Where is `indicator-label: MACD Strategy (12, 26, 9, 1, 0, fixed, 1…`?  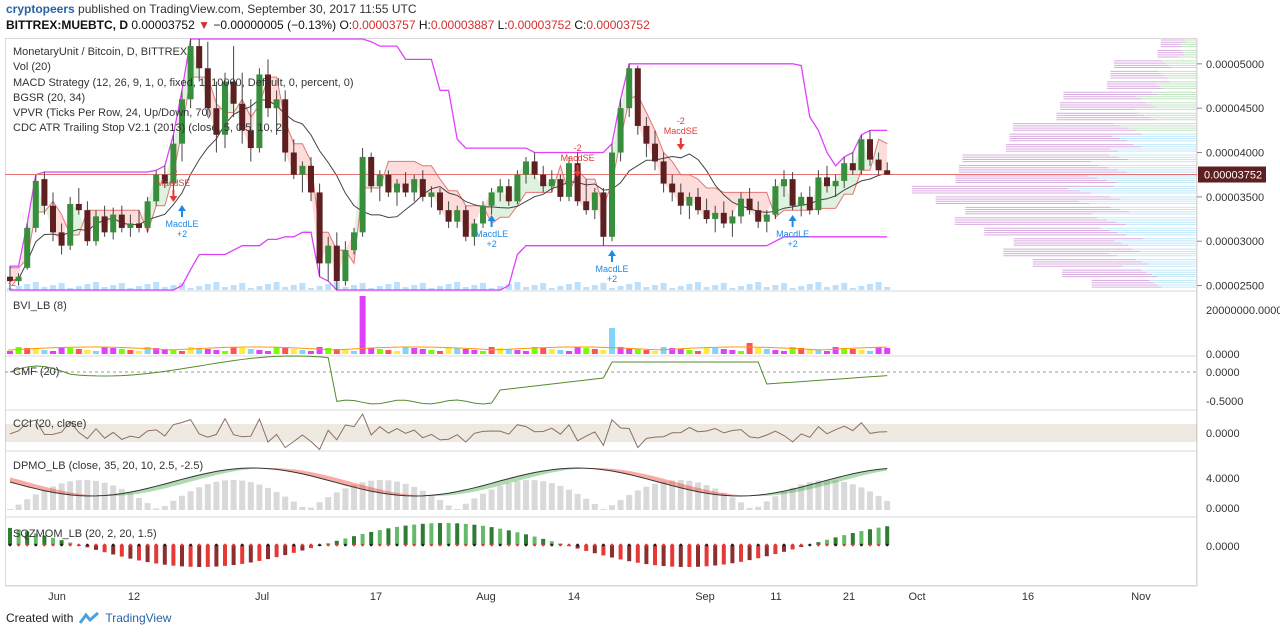 indicator-label: MACD Strategy (12, 26, 9, 1, 0, fixed, 1… is located at coordinates (183, 82).